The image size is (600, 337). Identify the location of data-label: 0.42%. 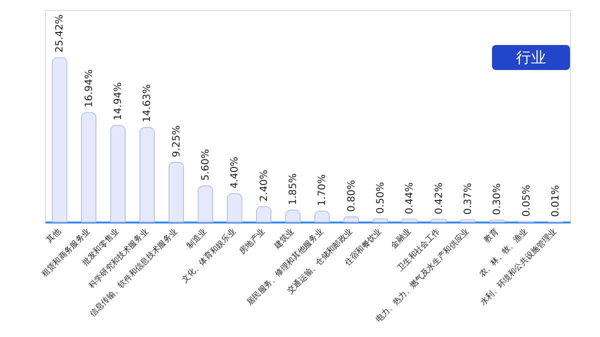
(439, 198).